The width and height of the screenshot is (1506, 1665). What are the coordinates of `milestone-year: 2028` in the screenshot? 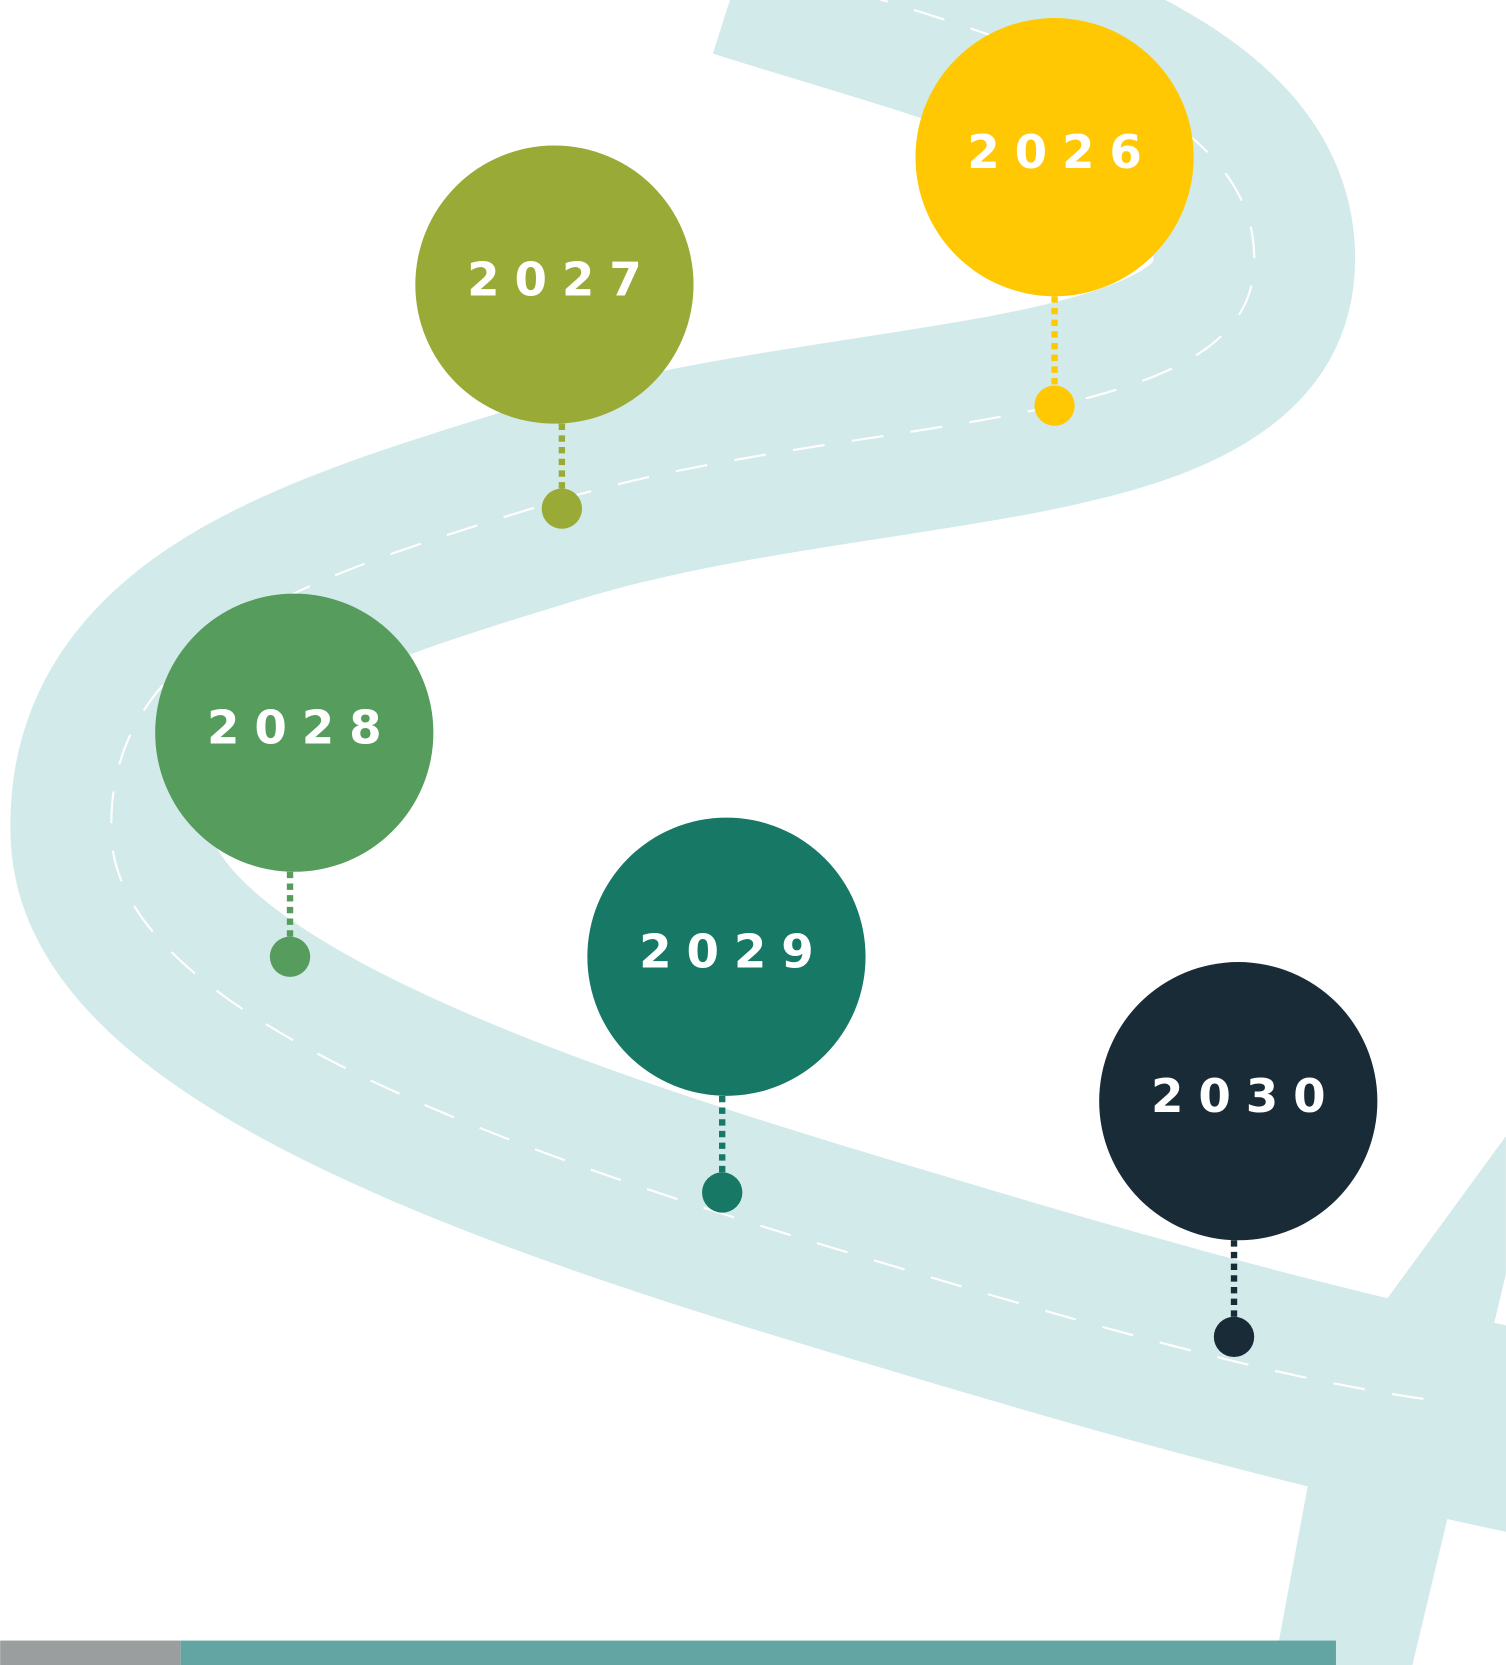 It's located at (302, 728).